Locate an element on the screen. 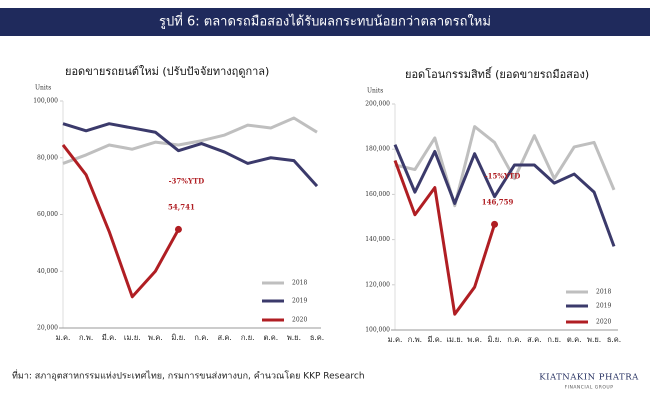 This screenshot has width=650, height=403. y-tick-label: 20,000 is located at coordinates (47, 328).